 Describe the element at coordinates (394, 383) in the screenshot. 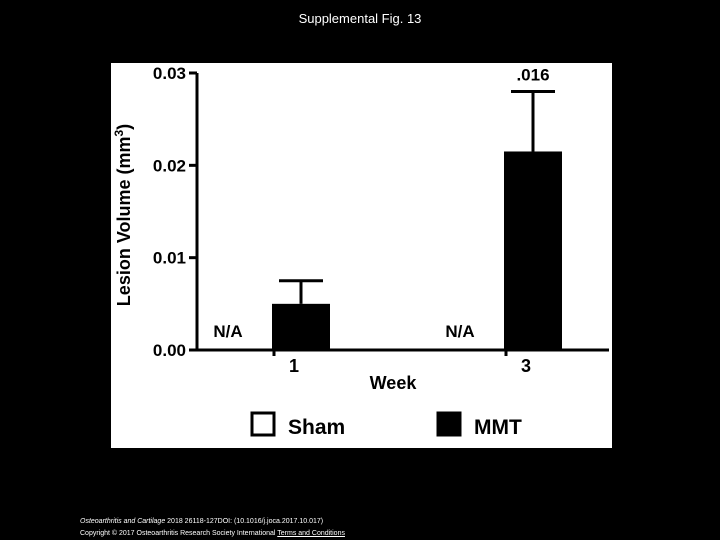

I see `x-axis-label: Week` at that location.